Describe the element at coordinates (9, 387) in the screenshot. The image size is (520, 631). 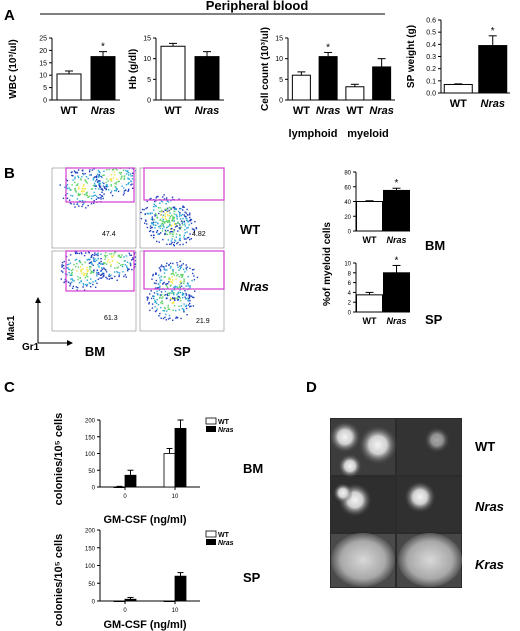
I see `panel-label-c: C` at that location.